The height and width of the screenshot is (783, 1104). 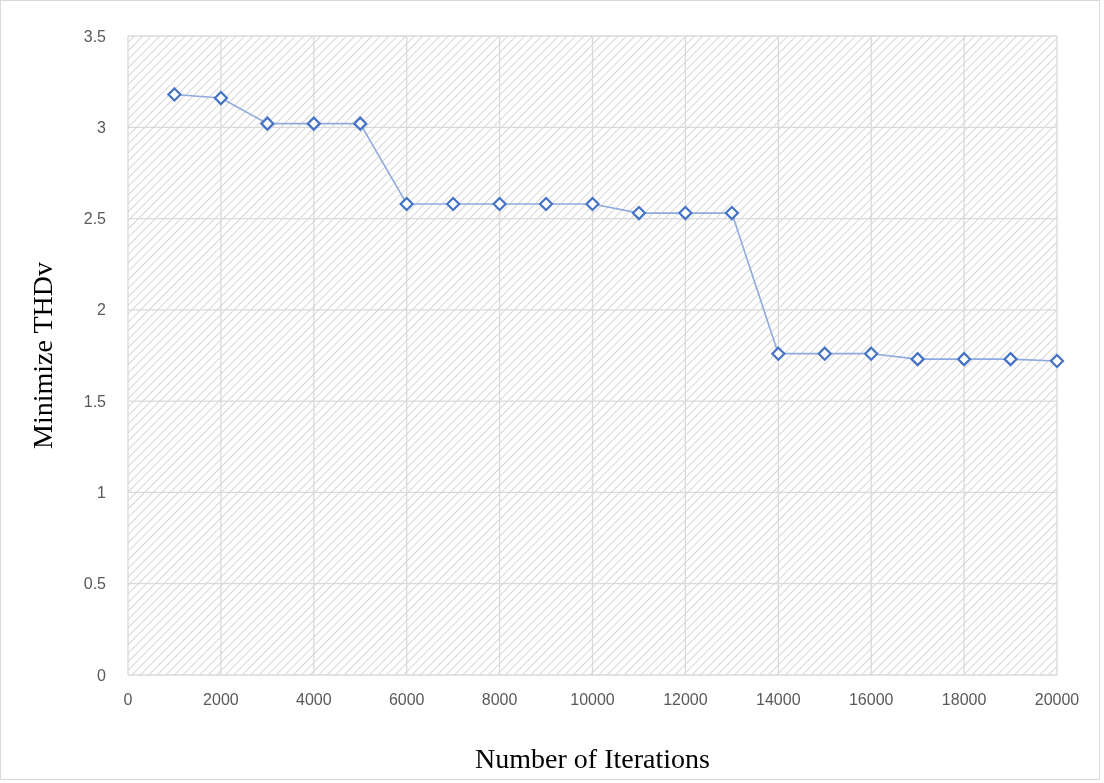 What do you see at coordinates (964, 699) in the screenshot?
I see `x-tick-label: 18000` at bounding box center [964, 699].